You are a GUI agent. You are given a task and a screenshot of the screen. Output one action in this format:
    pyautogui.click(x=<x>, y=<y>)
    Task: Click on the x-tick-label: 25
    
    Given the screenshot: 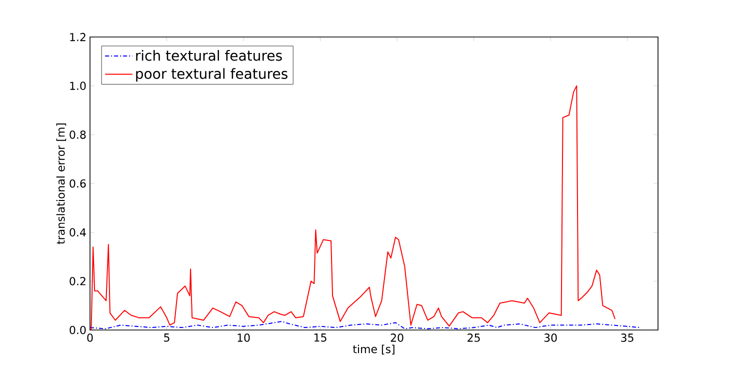 What is the action you would take?
    pyautogui.click(x=474, y=338)
    